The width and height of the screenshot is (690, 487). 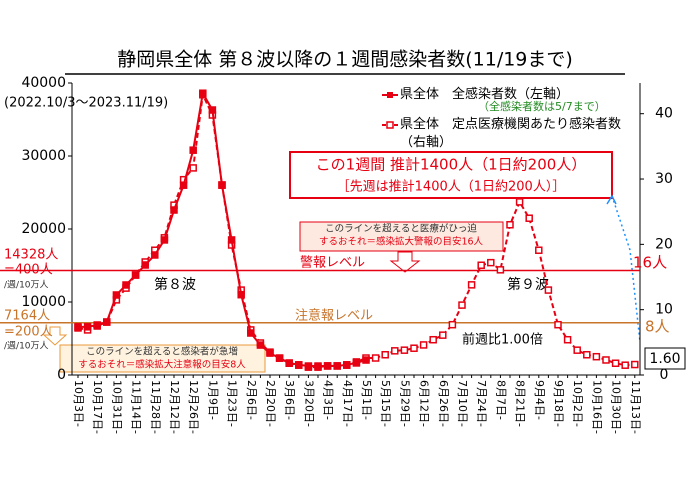 I want to click on callout-text: するおそれ＝感染拡大注意報の目安8人, so click(x=162, y=365).